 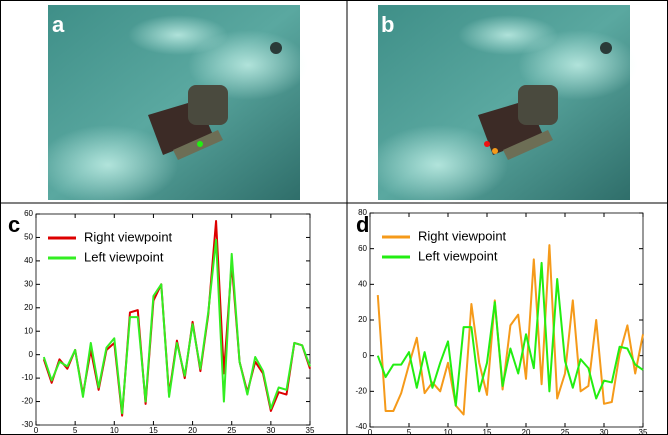 What do you see at coordinates (28, 283) in the screenshot?
I see `y-tick-label: 30` at bounding box center [28, 283].